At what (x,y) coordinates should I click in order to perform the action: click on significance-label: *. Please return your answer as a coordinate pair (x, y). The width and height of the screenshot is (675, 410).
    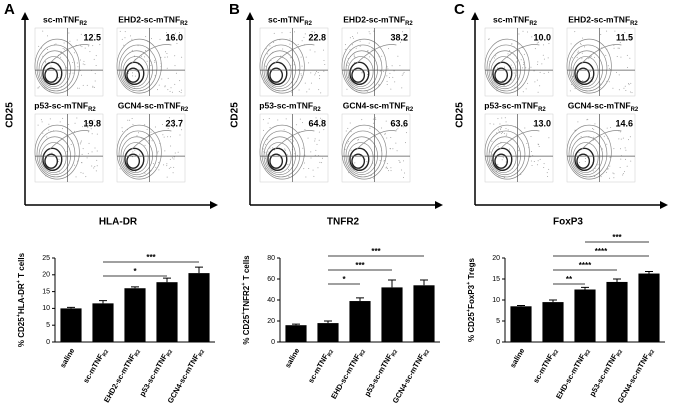
    Looking at the image, I should click on (135, 271).